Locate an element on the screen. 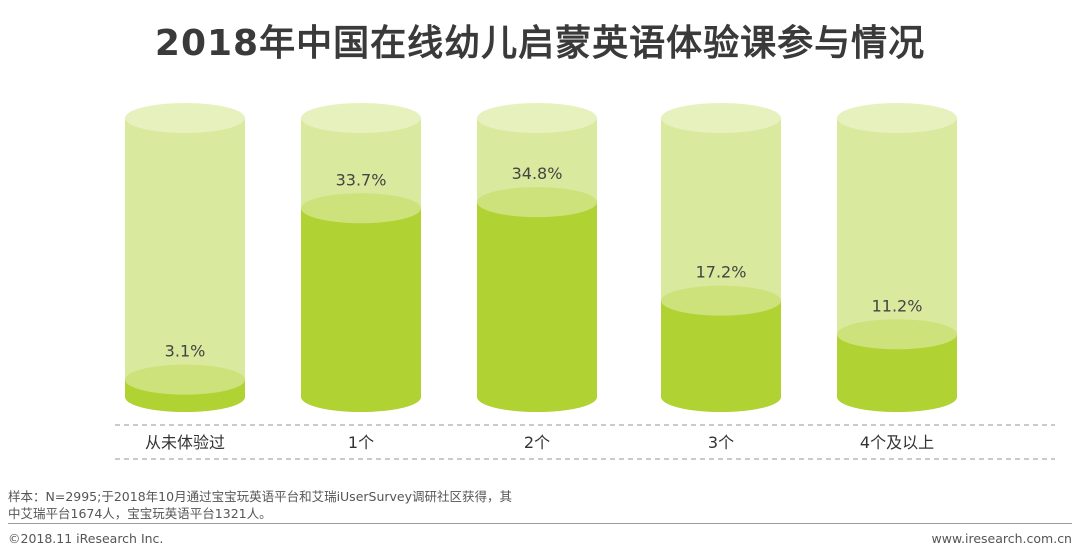  bar-1-body is located at coordinates (361, 310).